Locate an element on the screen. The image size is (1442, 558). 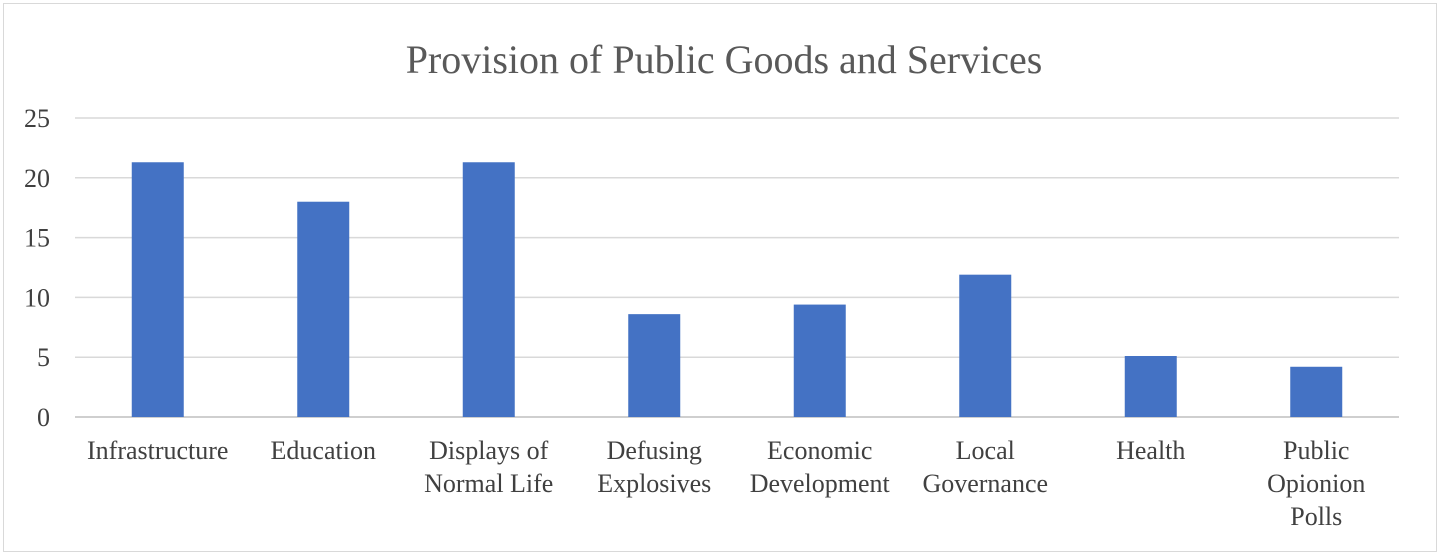
x-category-label: Infrastructure is located at coordinates (157, 450).